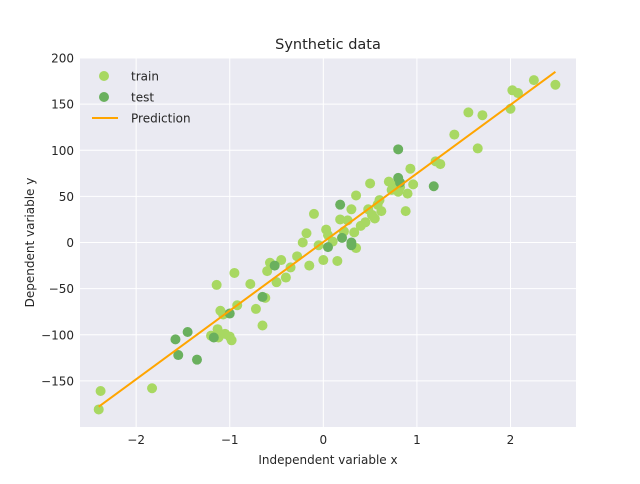  Describe the element at coordinates (30, 243) in the screenshot. I see `y-axis-label: Dependent variable y` at that location.